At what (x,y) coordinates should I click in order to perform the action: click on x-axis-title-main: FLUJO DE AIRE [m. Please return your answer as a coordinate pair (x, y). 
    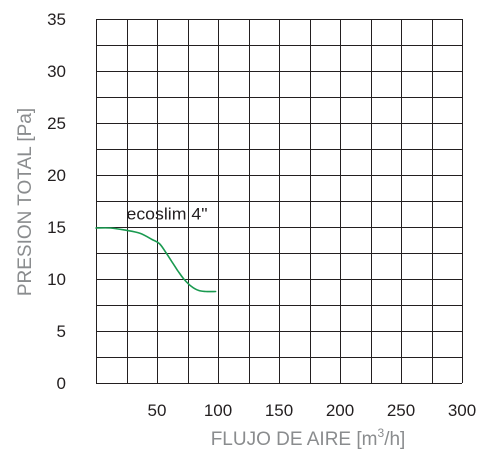
    Looking at the image, I should click on (294, 439).